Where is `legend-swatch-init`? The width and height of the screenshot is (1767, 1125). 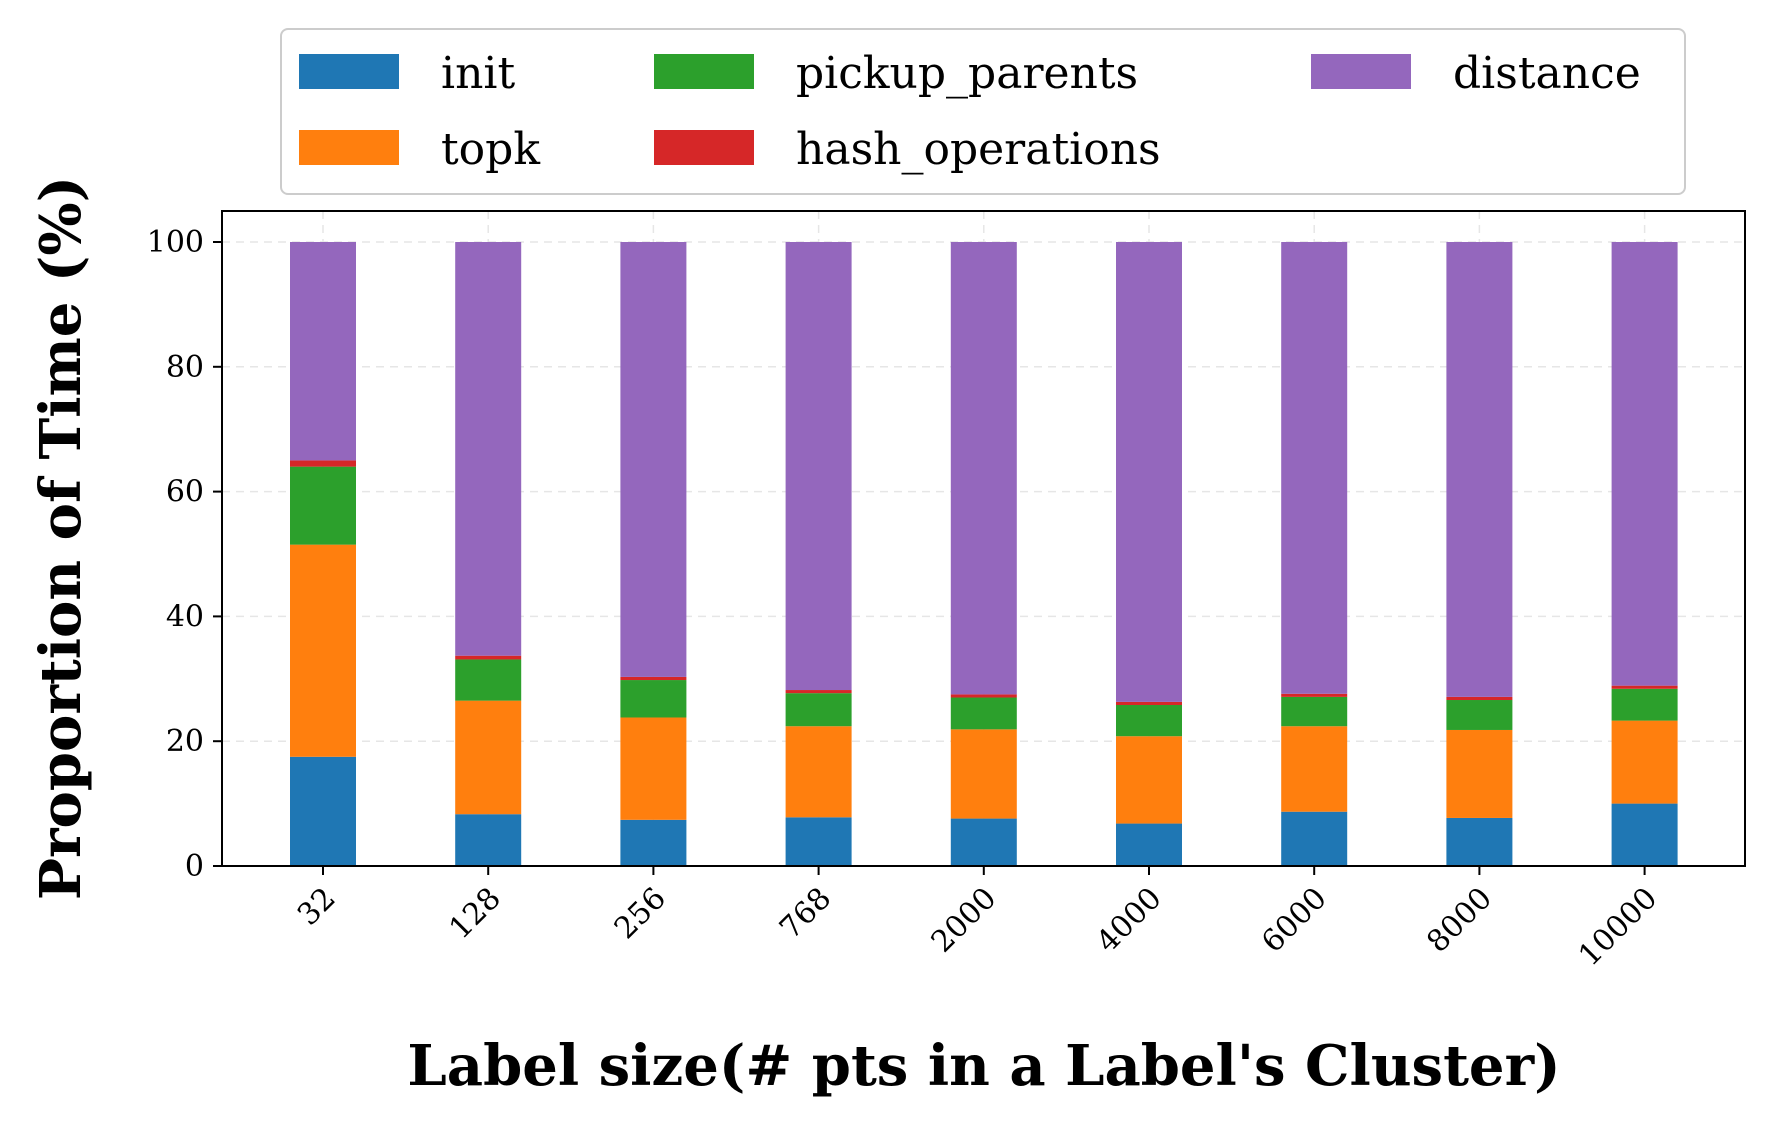 legend-swatch-init is located at coordinates (349, 71).